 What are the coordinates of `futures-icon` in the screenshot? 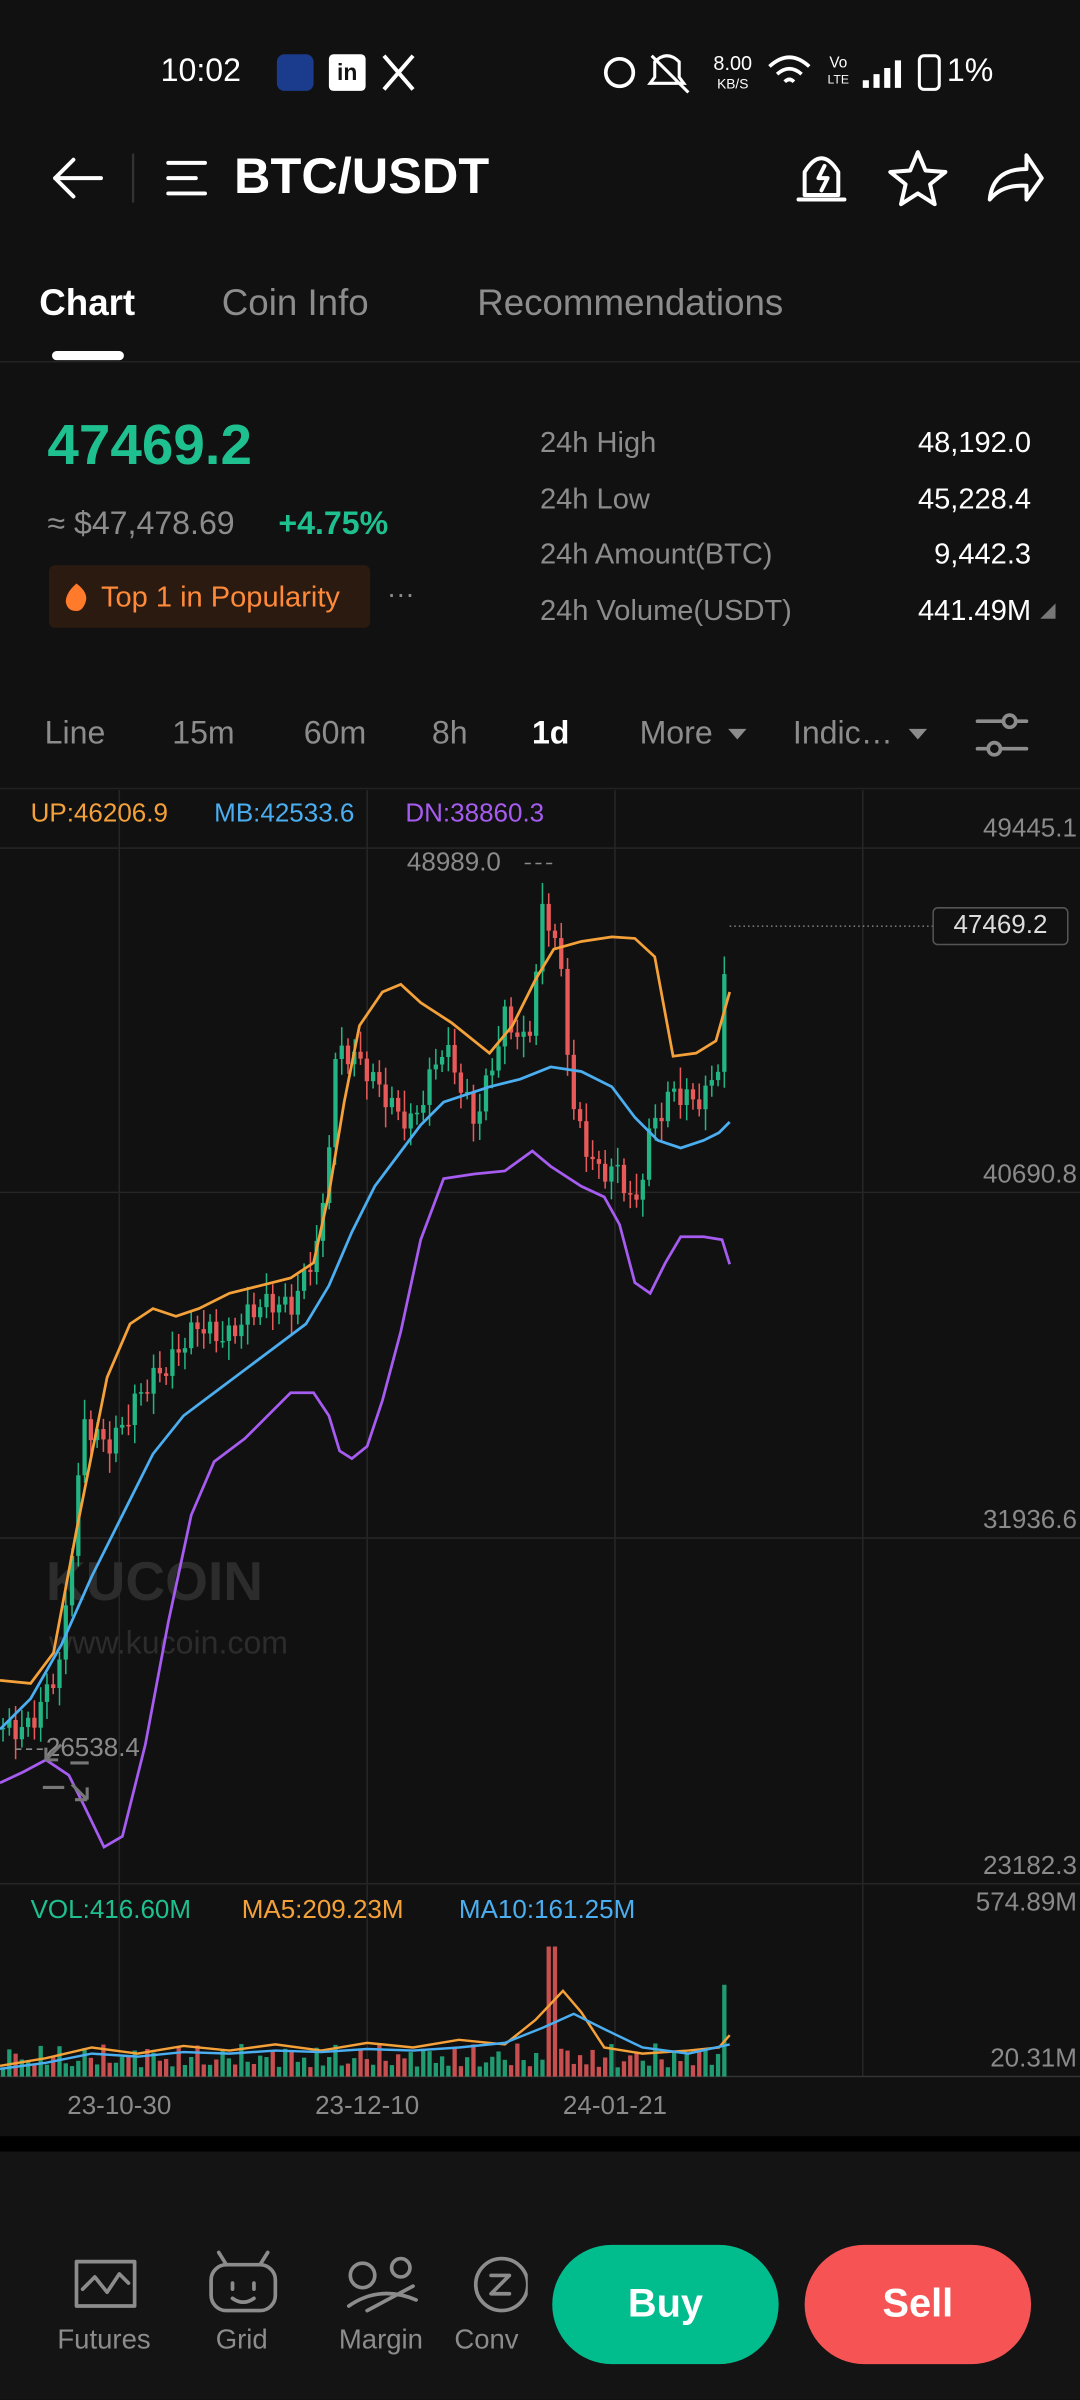 It's located at (105, 2283).